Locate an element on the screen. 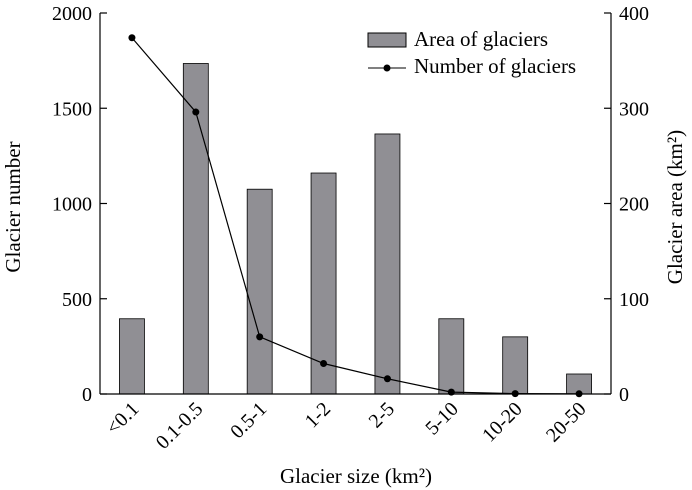 This screenshot has height=490, width=692. x-tick-label-5: 5-10 is located at coordinates (441, 418).